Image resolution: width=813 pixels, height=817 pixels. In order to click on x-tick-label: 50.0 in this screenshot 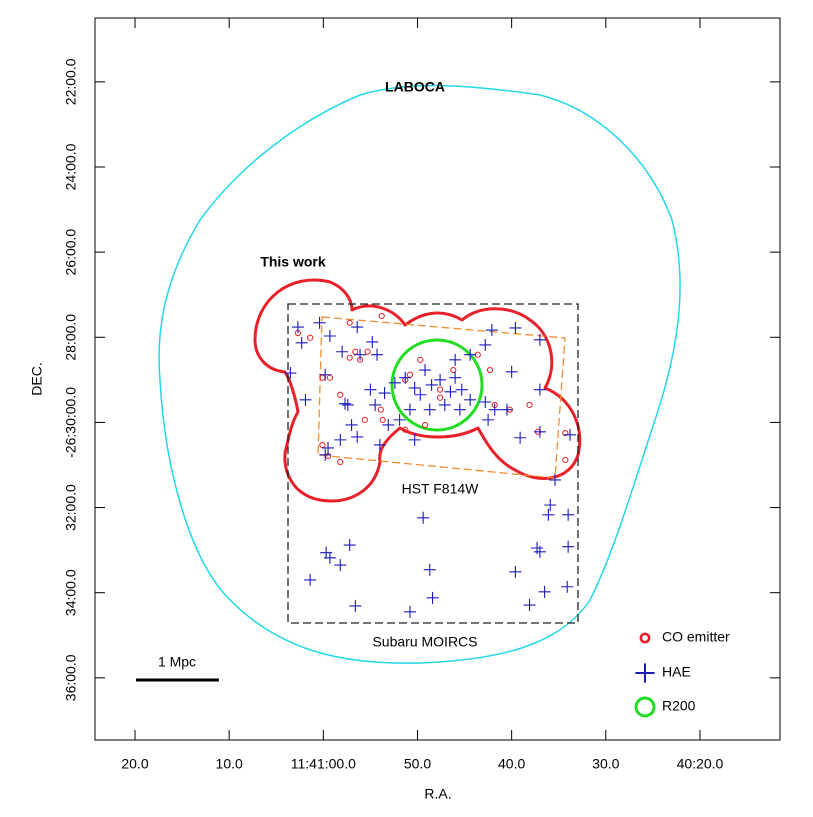, I will do `click(417, 764)`.